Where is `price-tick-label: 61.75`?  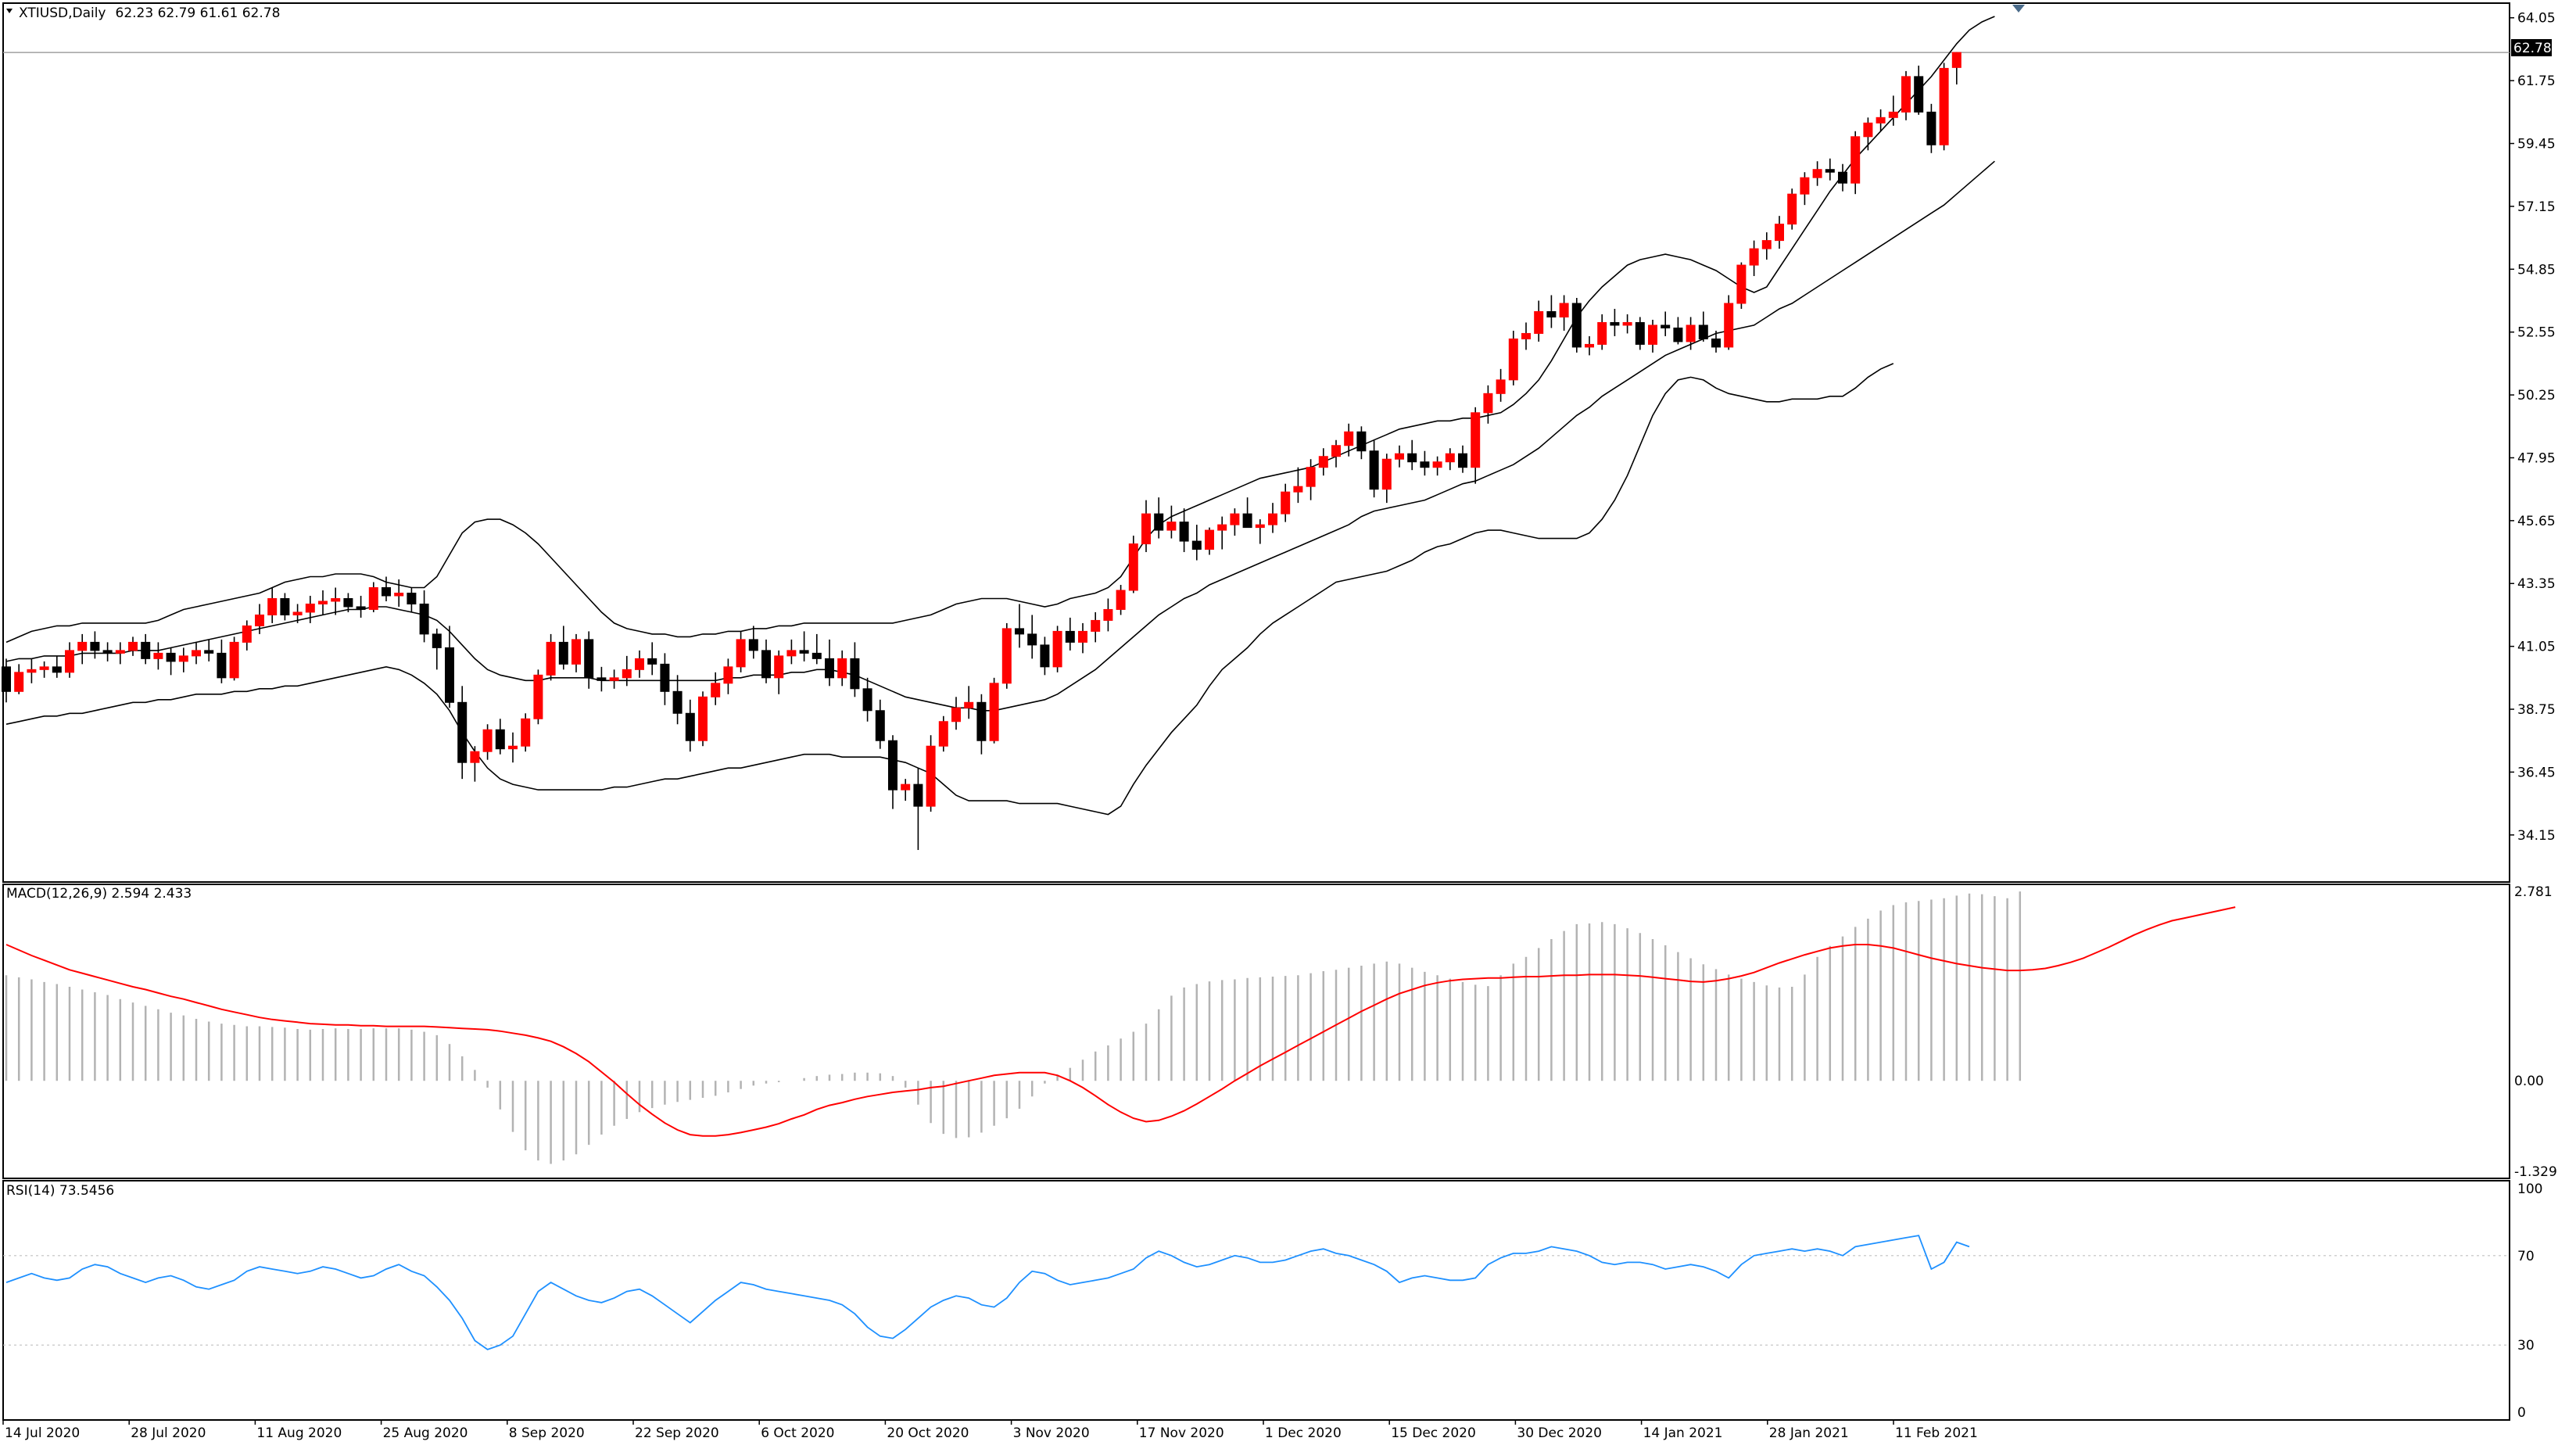
price-tick-label: 61.75 is located at coordinates (2536, 81).